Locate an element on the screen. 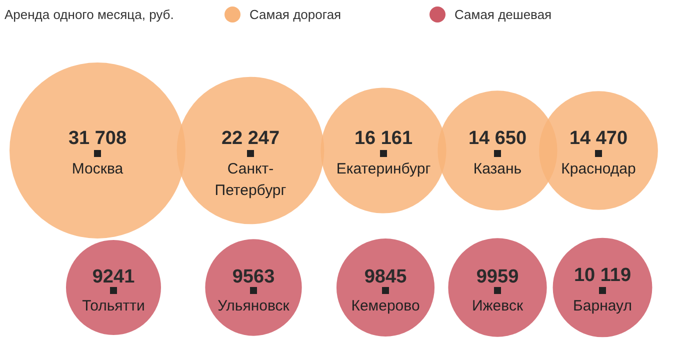 This screenshot has width=683, height=340. data-label: 10 119 is located at coordinates (603, 275).